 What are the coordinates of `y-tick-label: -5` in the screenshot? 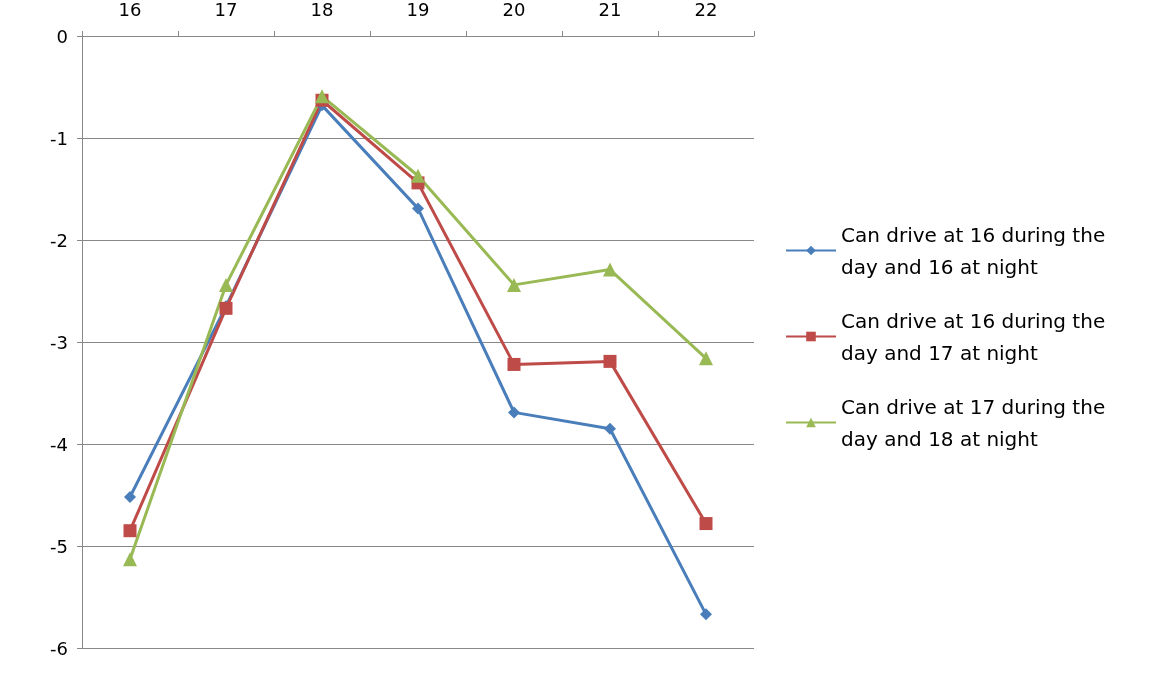 It's located at (59, 546).